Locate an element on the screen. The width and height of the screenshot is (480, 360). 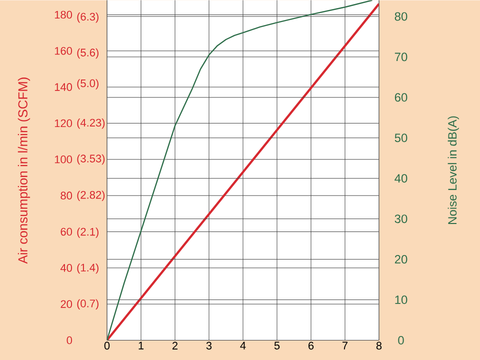
y-tick-label: 20 is located at coordinates (66, 304).